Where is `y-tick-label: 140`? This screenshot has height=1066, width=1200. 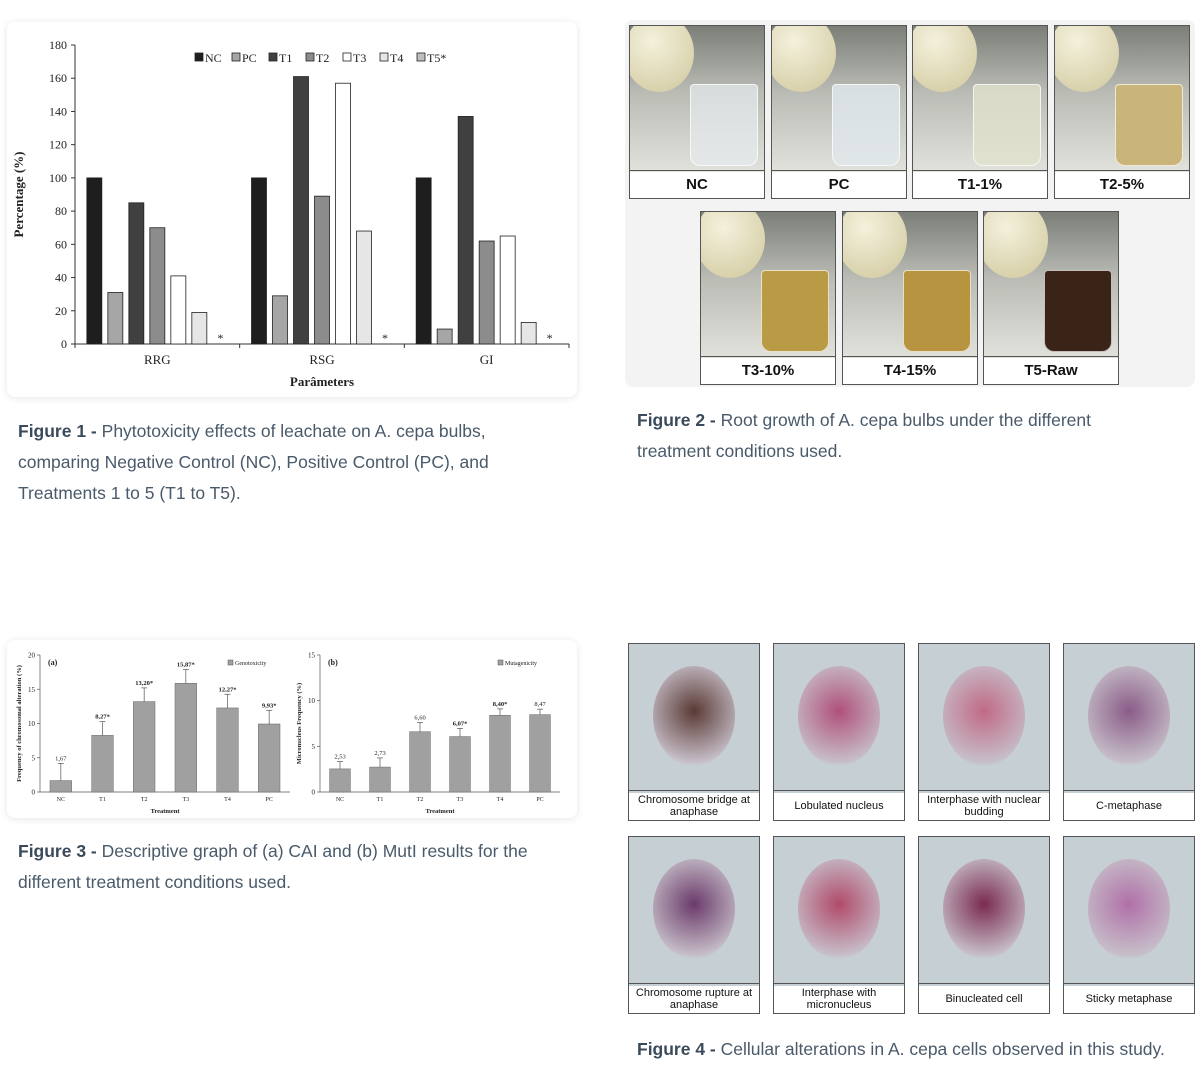
y-tick-label: 140 is located at coordinates (58, 111).